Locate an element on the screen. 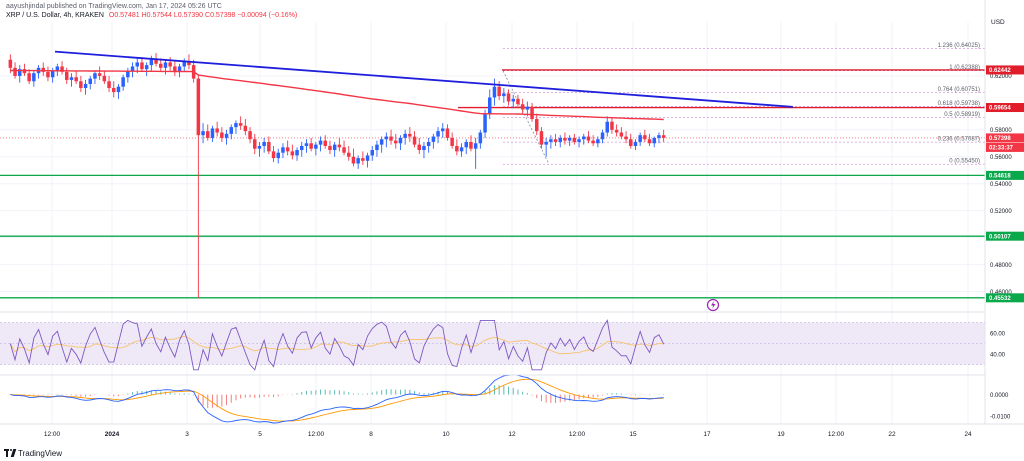 The image size is (1024, 461). price-tick-label: 0.54000 is located at coordinates (1001, 185).